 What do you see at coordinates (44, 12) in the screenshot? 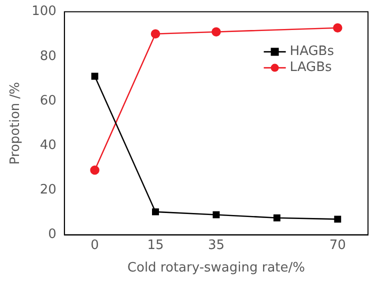
I see `y-tick-label: 100` at bounding box center [44, 12].